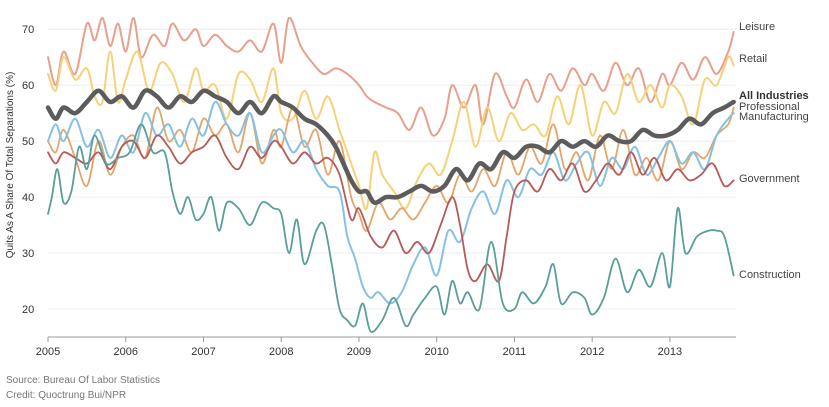 The height and width of the screenshot is (407, 829). What do you see at coordinates (753, 59) in the screenshot?
I see `series-label-retail: Retail` at bounding box center [753, 59].